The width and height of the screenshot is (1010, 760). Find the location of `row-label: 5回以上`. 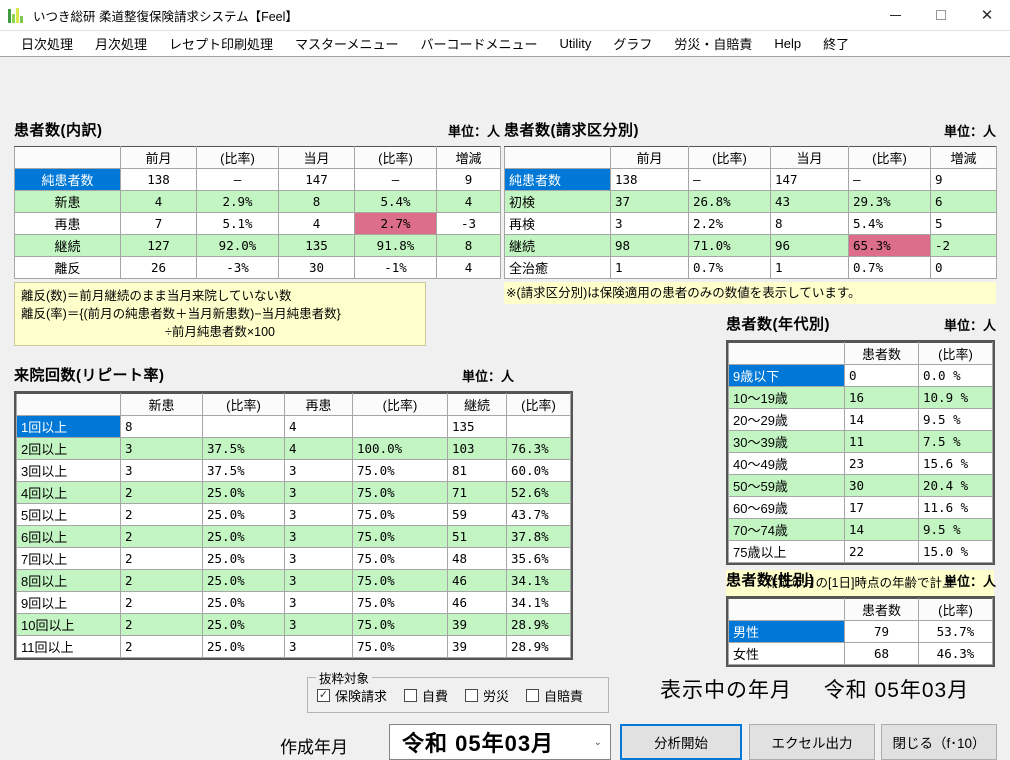

row-label: 5回以上 is located at coordinates (68, 514).